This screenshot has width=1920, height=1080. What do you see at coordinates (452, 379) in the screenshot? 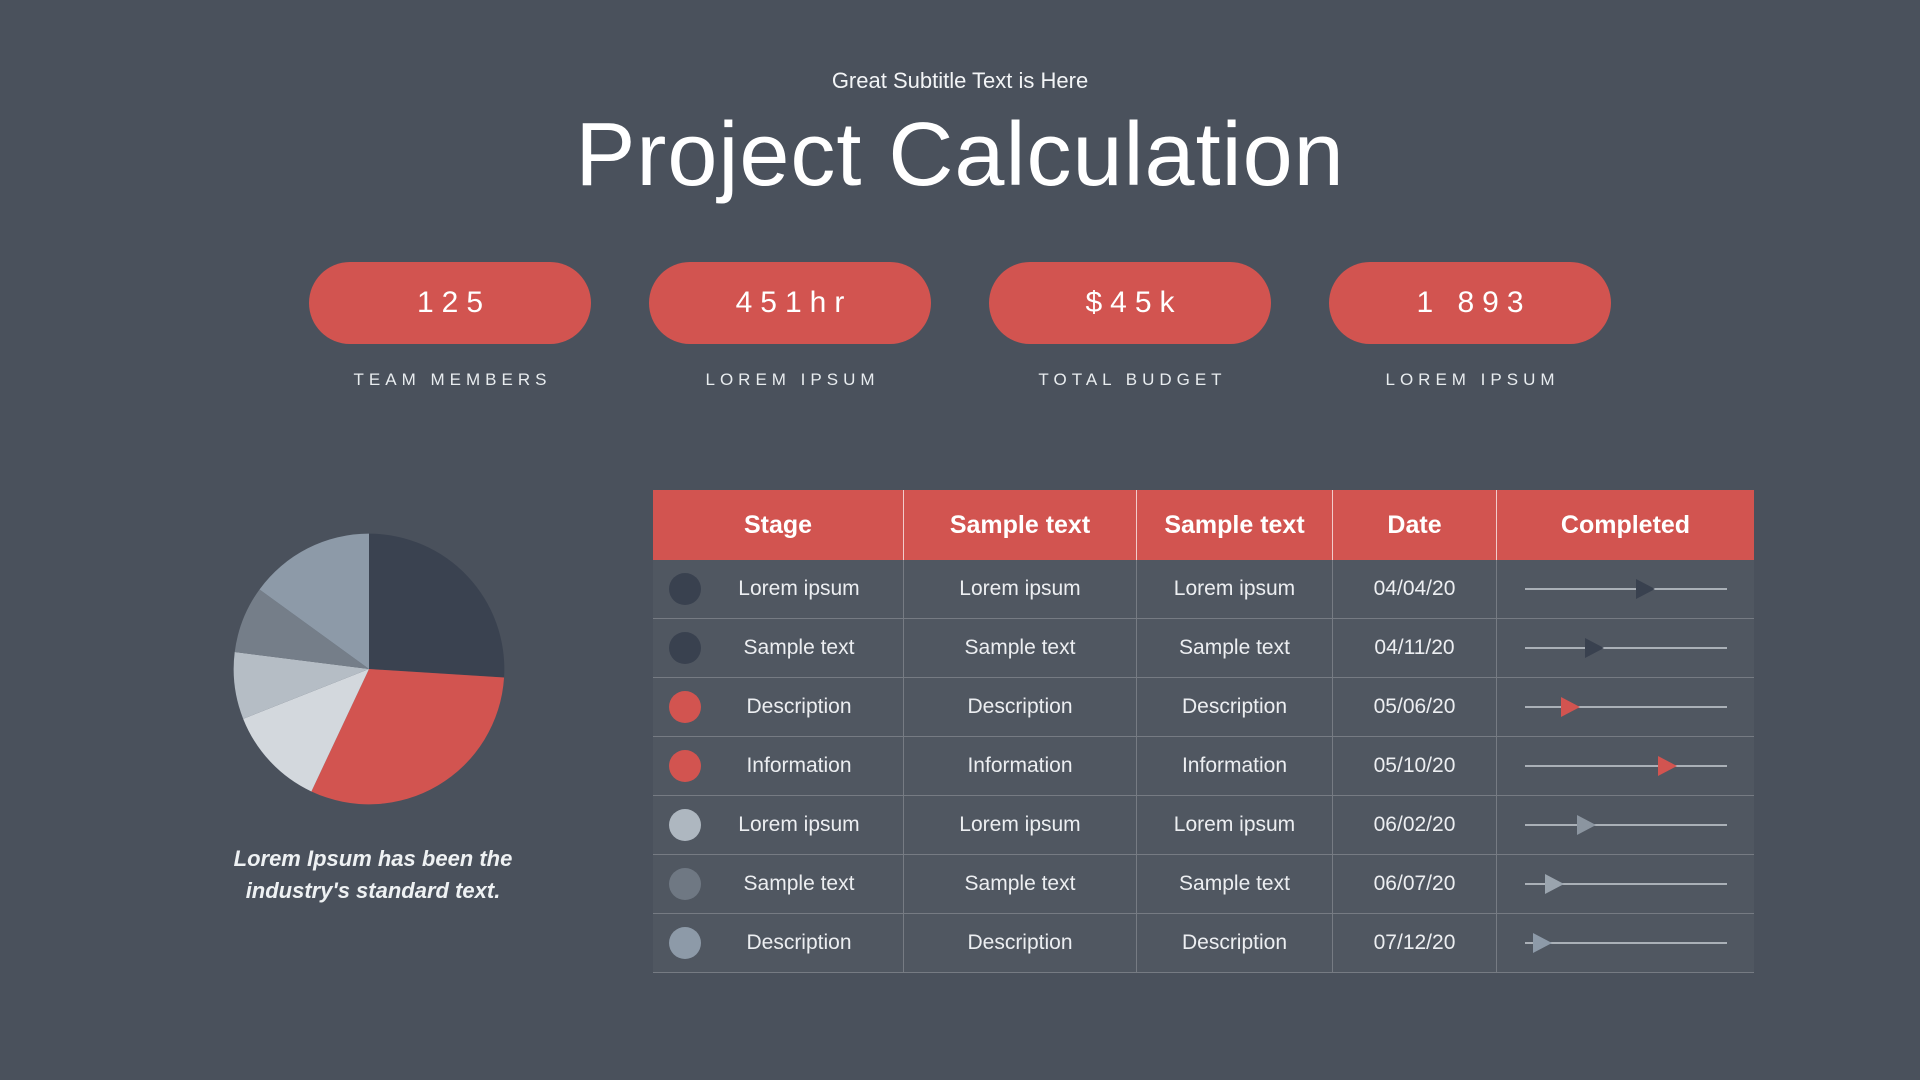
I see `stat-label: TEAM MEMBERS` at bounding box center [452, 379].